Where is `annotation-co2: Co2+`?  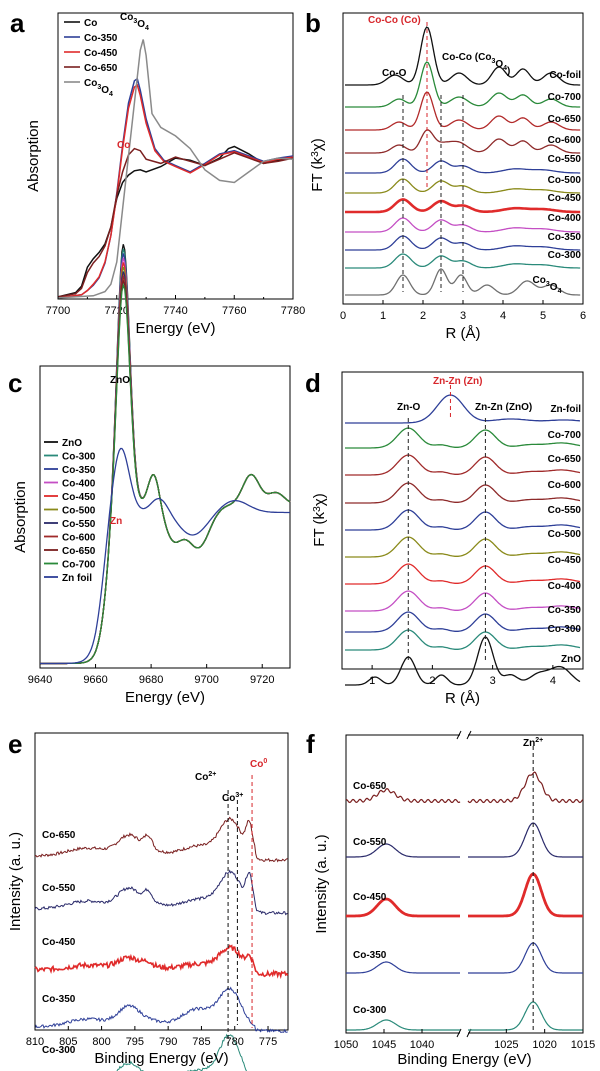
annotation-co2: Co2+ is located at coordinates (205, 777).